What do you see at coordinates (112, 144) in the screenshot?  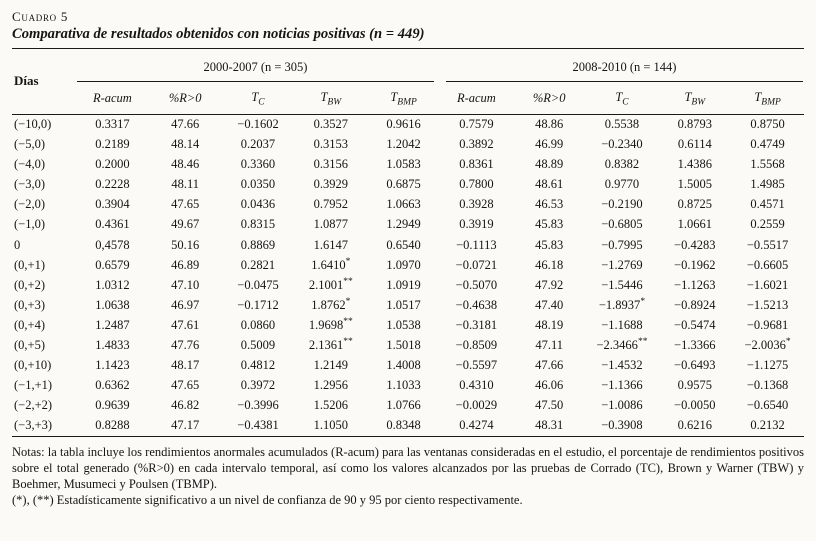 I see `value-cell: 0.2189` at bounding box center [112, 144].